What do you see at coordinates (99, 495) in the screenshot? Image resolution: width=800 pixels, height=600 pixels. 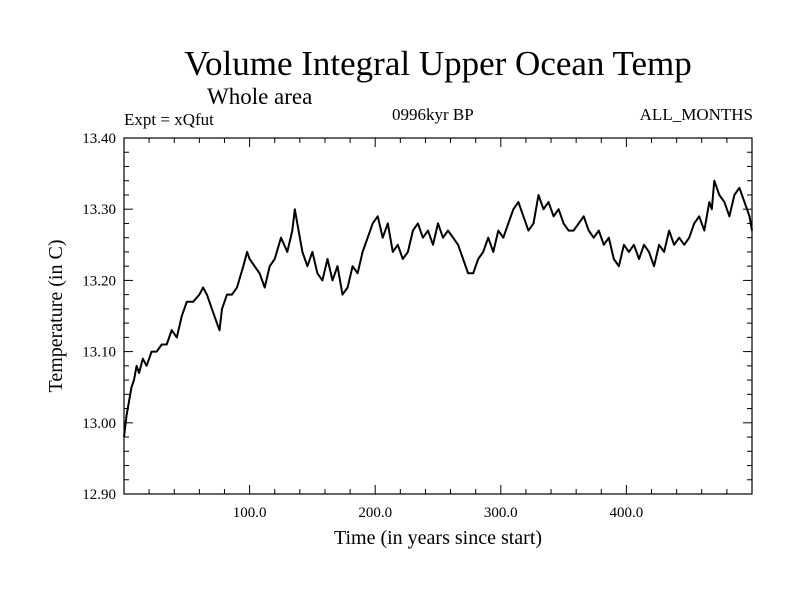 I see `y-tick-label: 12.90` at bounding box center [99, 495].